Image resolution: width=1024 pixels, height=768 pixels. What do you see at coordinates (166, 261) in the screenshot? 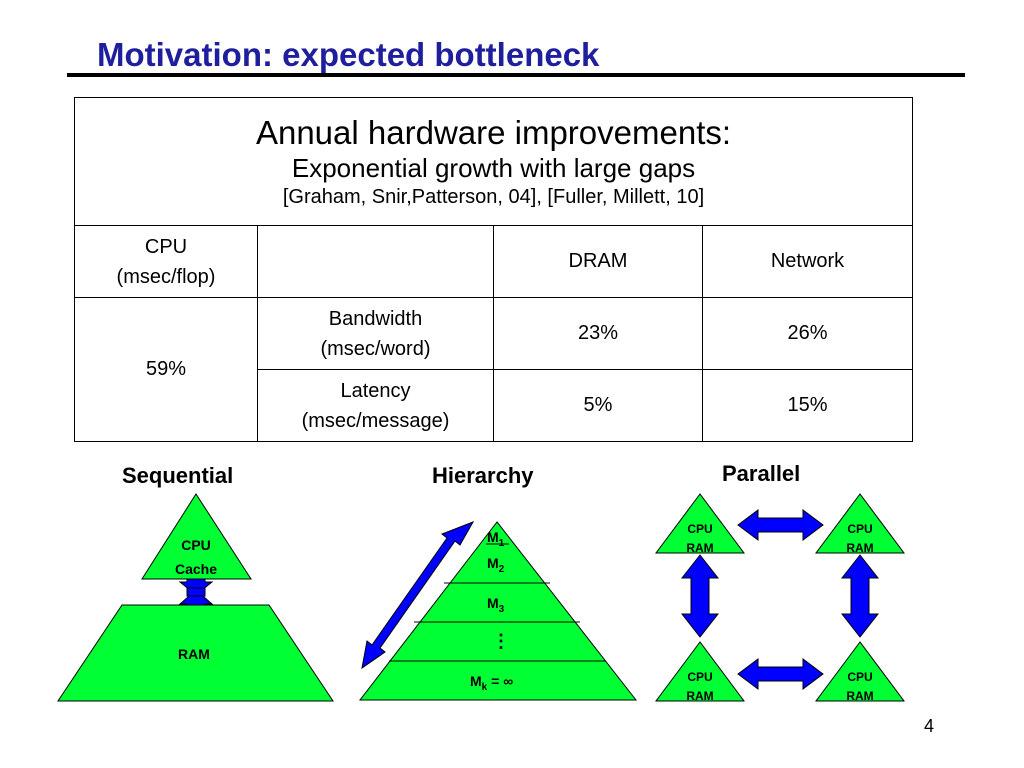
I see `cpu-column-header: CPU (msec/flop)` at bounding box center [166, 261].